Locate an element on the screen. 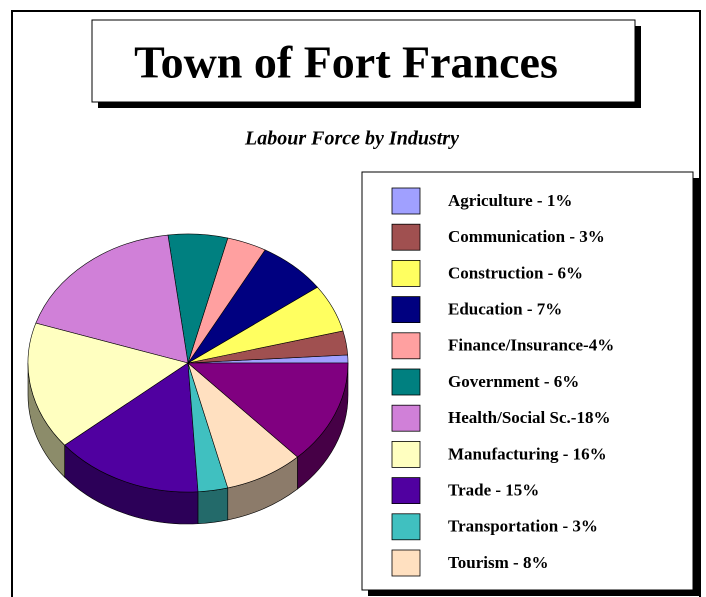 The image size is (706, 597). legend-label: Tourism - 8% is located at coordinates (498, 562).